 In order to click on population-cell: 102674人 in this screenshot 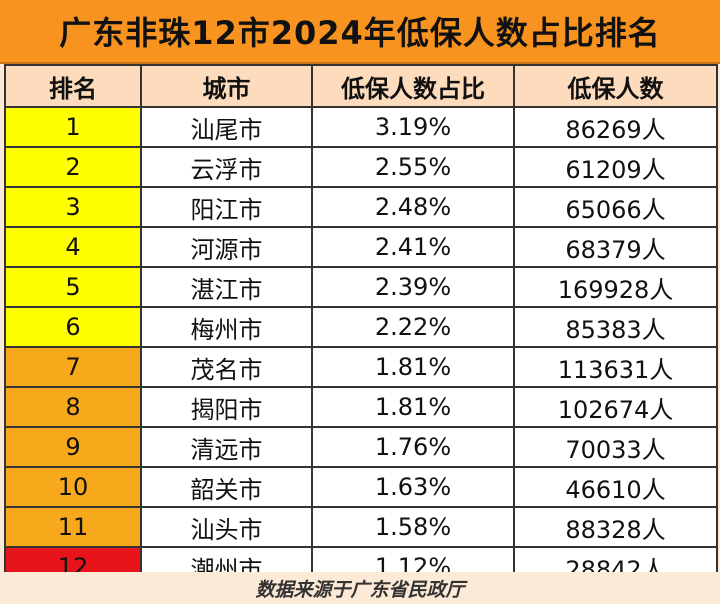, I will do `click(615, 407)`.